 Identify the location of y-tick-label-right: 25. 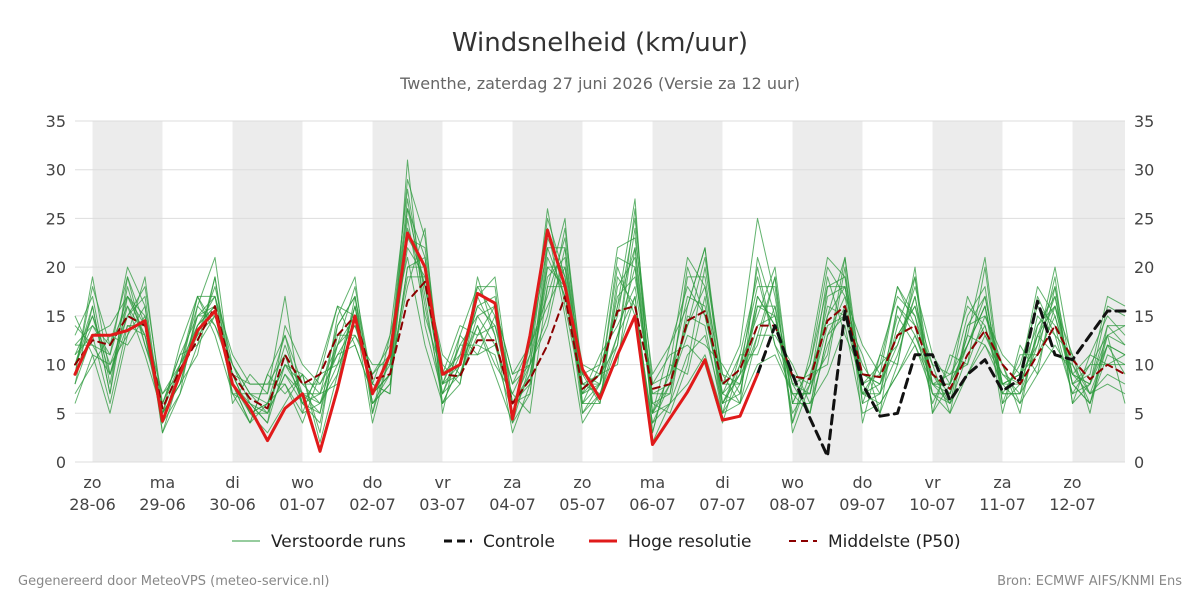
(1144, 218).